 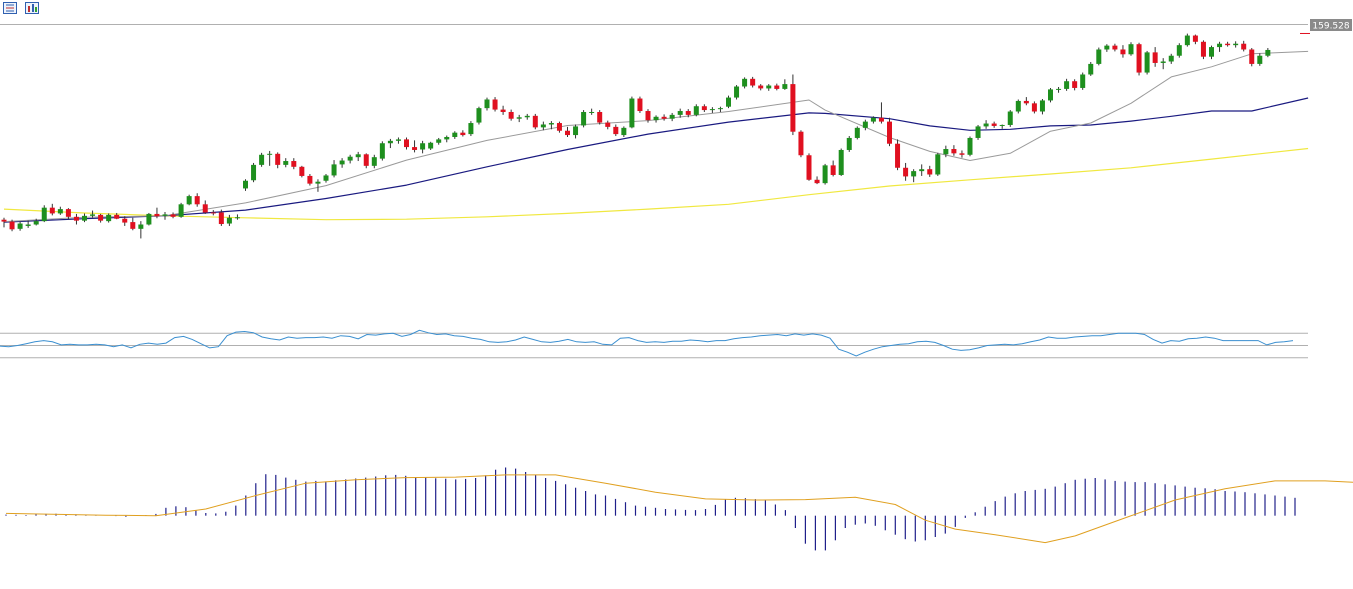 I want to click on chart-properties-icon, so click(x=32, y=8).